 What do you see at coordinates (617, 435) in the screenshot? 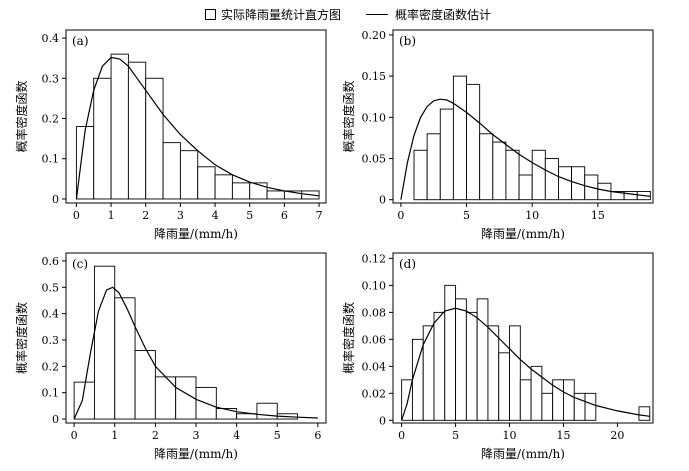
I see `x-tick-label: 20` at bounding box center [617, 435].